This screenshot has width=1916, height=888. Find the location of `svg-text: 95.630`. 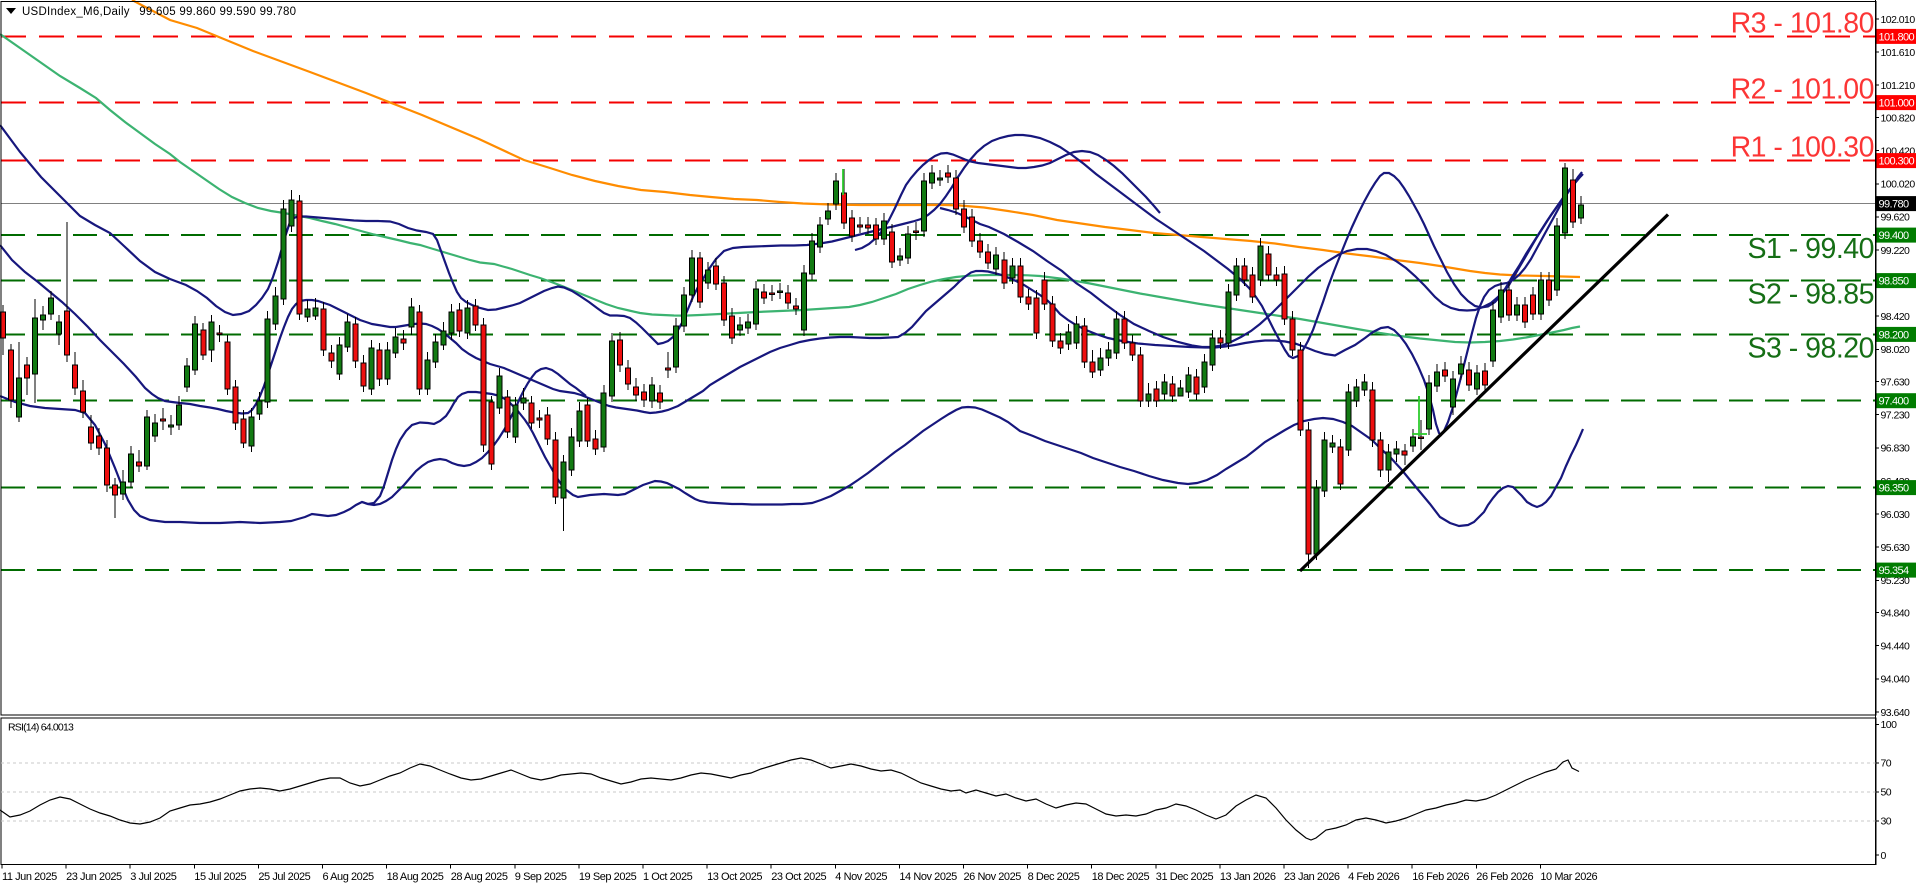

svg-text: 95.630 is located at coordinates (1896, 548).